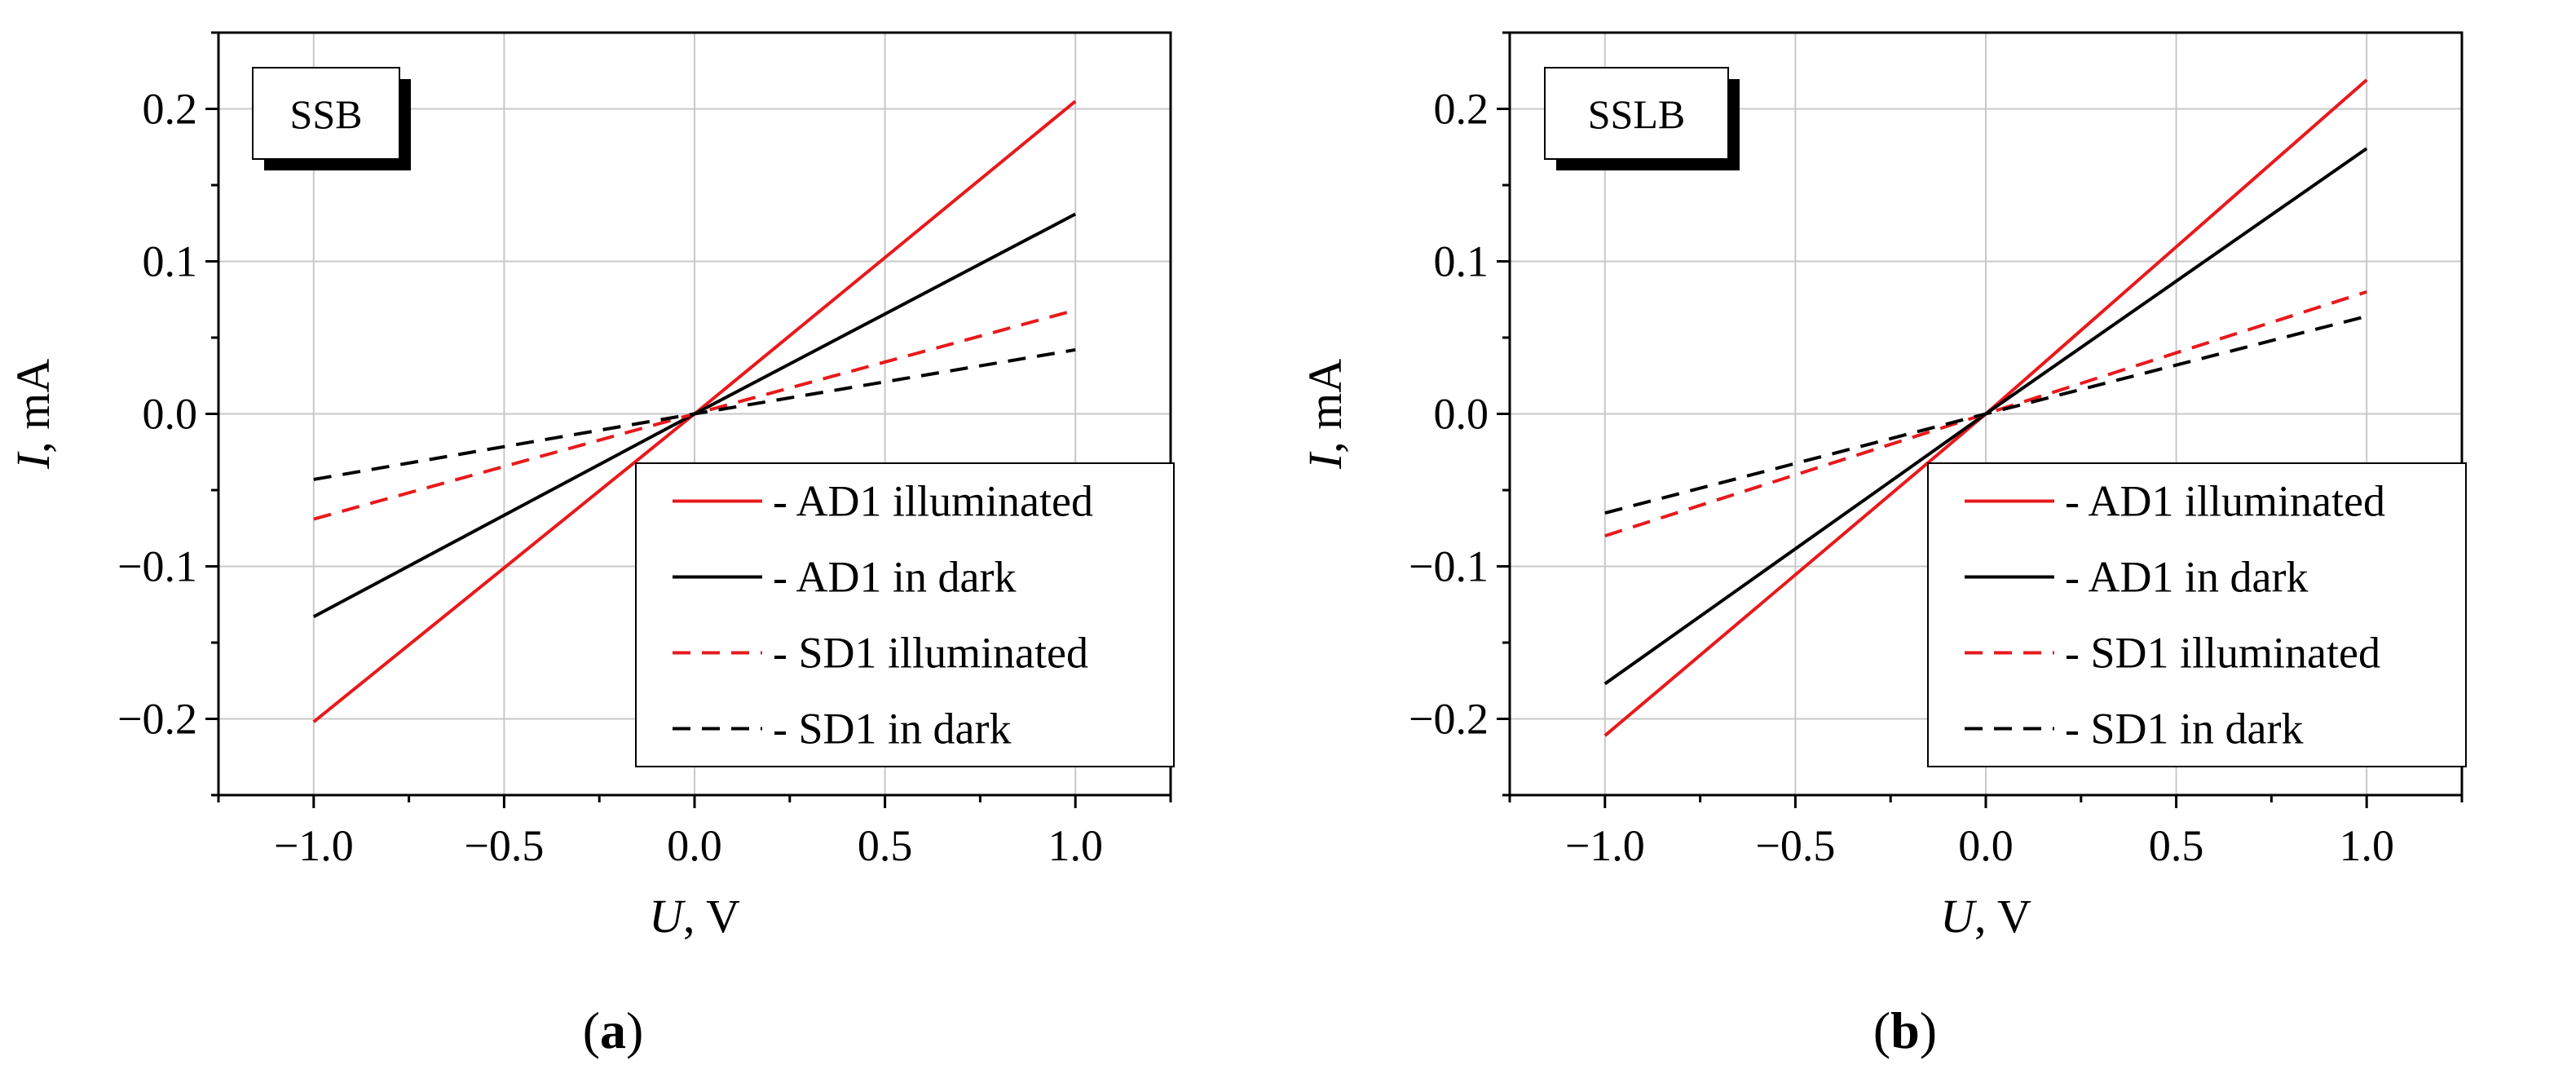 The image size is (2576, 1074). I want to click on panel-label: (a), so click(613, 1030).